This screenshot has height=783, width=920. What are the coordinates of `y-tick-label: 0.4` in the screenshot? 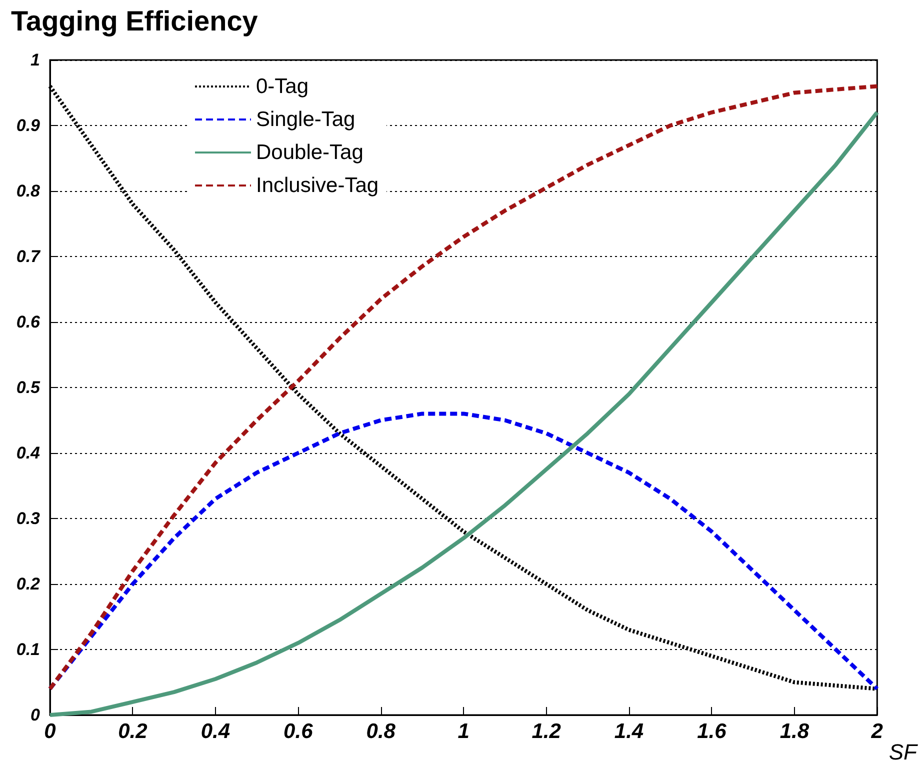 It's located at (28, 453).